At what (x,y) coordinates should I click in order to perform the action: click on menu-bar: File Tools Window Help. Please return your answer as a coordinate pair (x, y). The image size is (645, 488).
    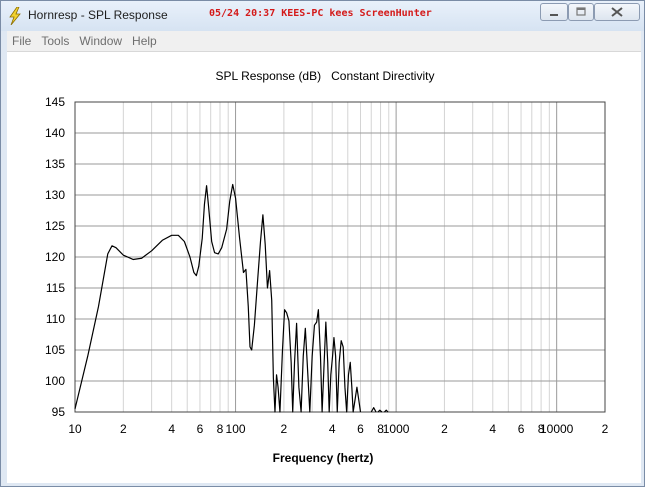
    Looking at the image, I should click on (324, 41).